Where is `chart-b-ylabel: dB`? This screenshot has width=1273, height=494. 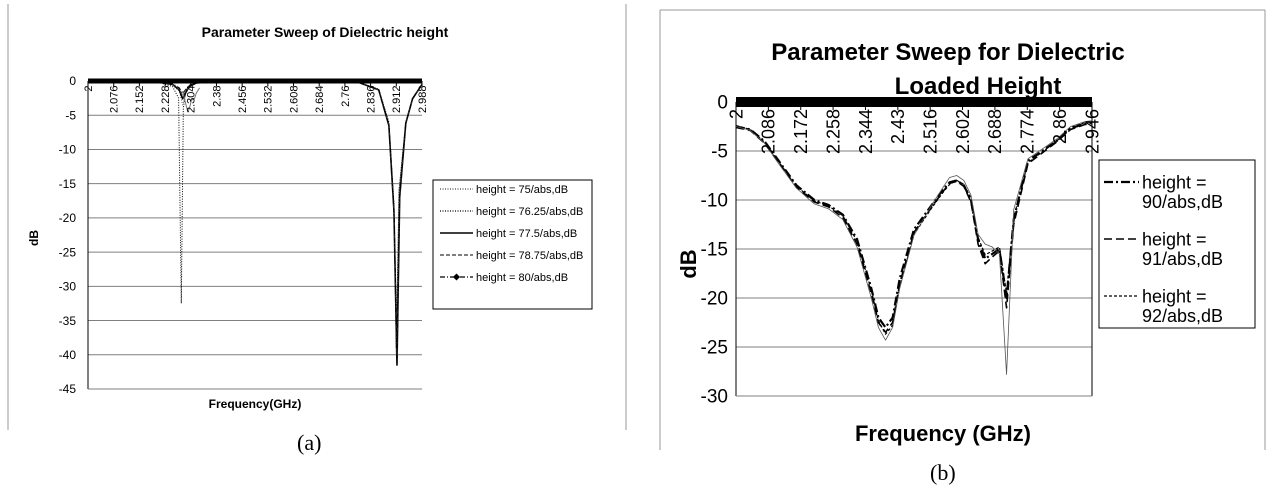
chart-b-ylabel: dB is located at coordinates (688, 263).